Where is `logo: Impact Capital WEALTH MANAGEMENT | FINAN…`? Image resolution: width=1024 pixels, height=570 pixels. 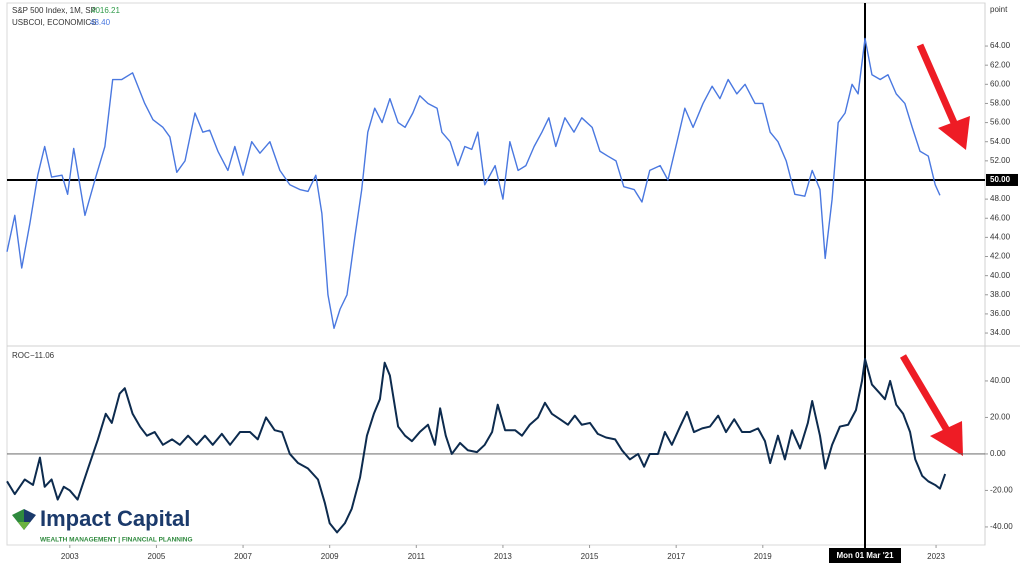
logo: Impact Capital WEALTH MANAGEMENT | FINAN… is located at coordinates (102, 525).